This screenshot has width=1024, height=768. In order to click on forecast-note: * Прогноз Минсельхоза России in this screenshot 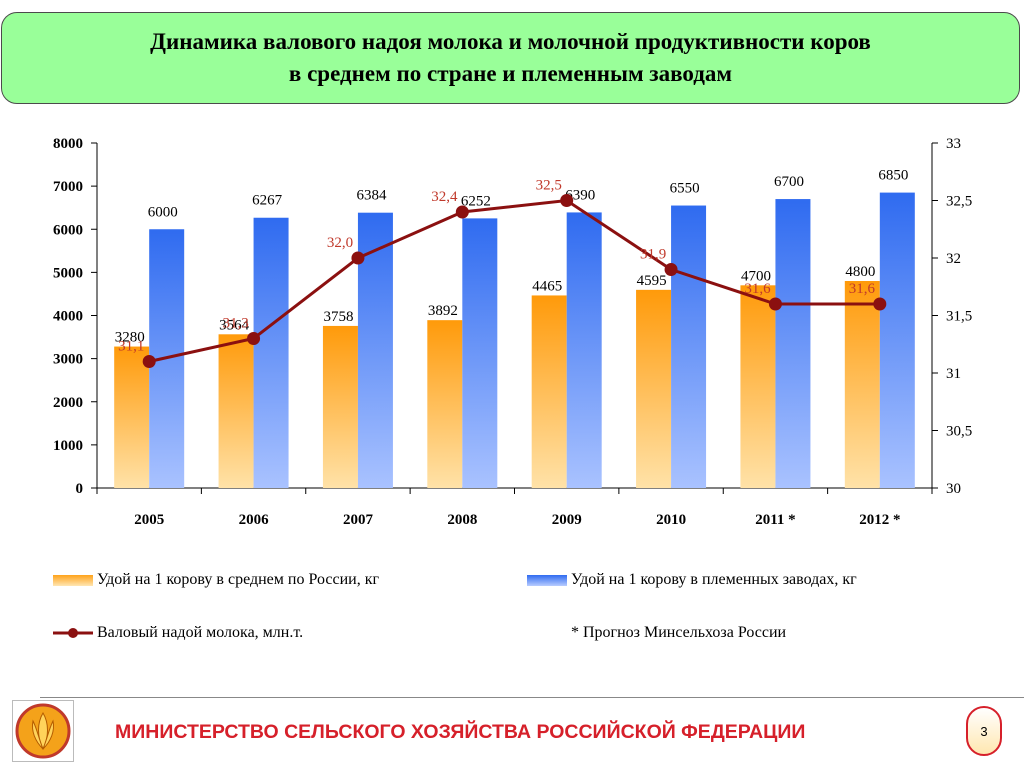, I will do `click(679, 632)`.